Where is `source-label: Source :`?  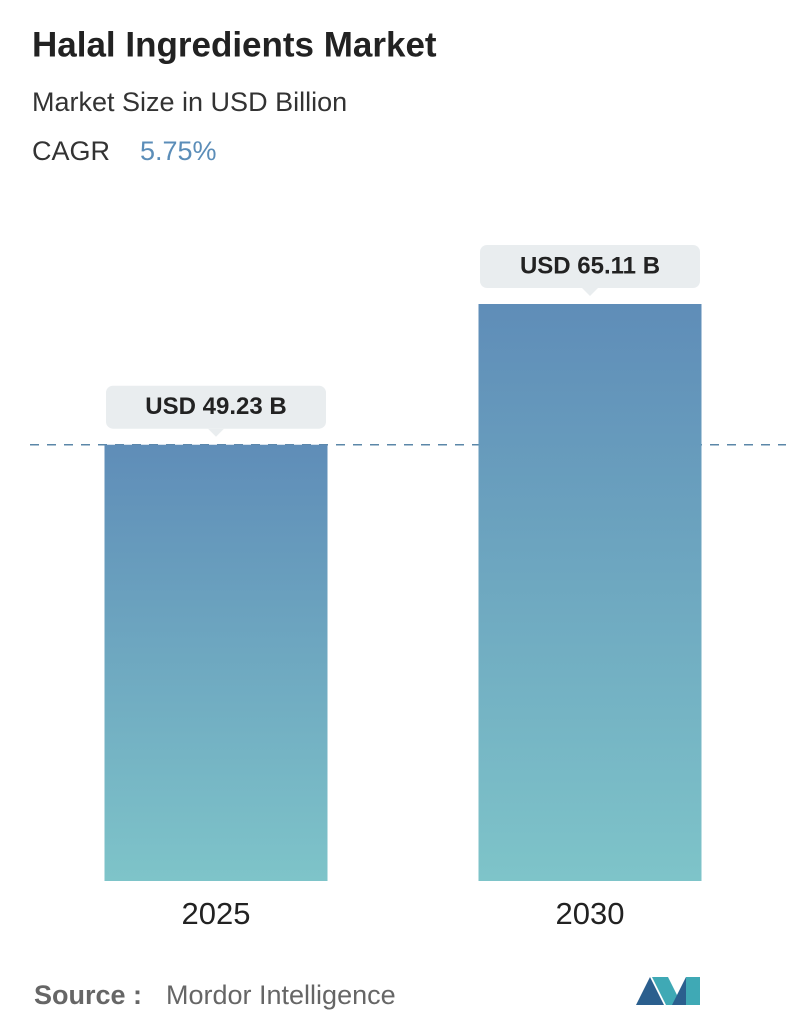 source-label: Source : is located at coordinates (88, 995).